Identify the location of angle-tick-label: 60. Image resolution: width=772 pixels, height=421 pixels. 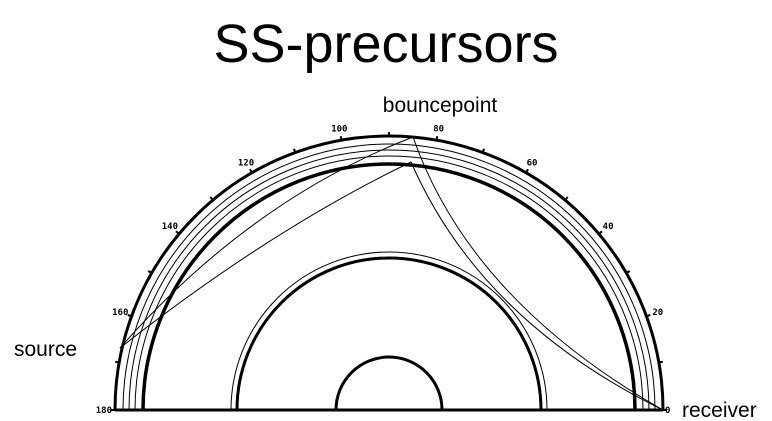
(532, 163).